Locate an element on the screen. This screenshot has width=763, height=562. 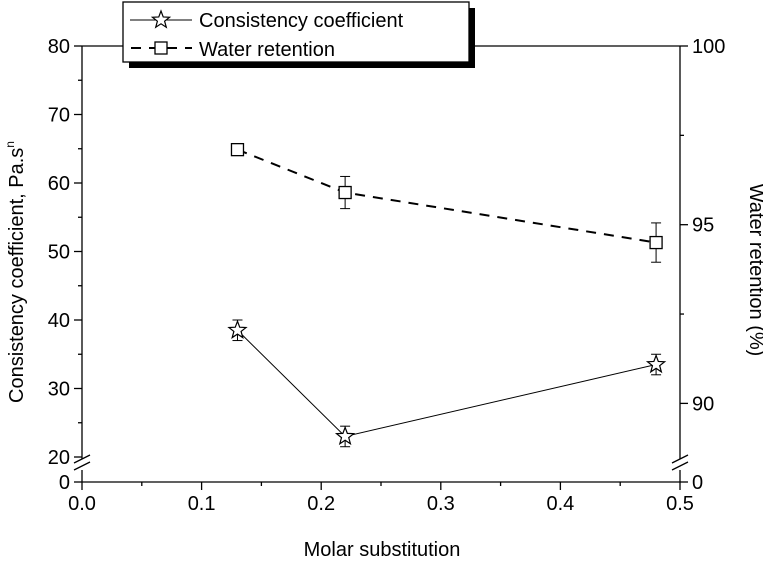
series-consistency is located at coordinates (447, 383).